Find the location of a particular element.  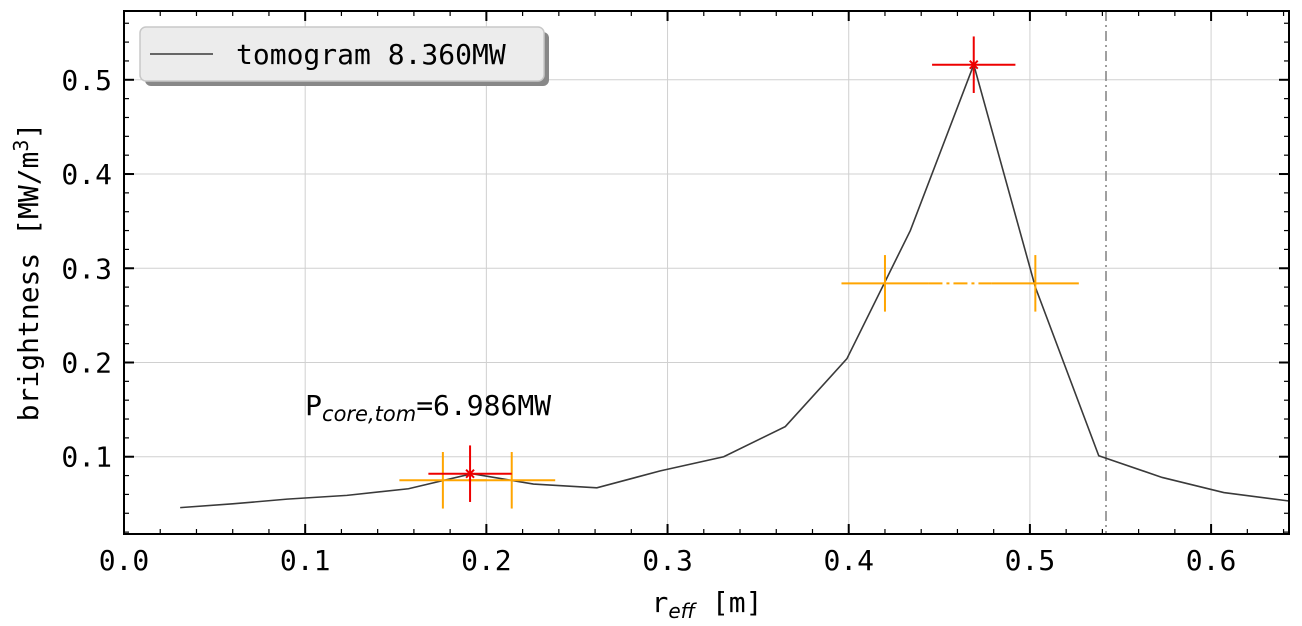

x-tick-label: 0.3 is located at coordinates (667, 560).